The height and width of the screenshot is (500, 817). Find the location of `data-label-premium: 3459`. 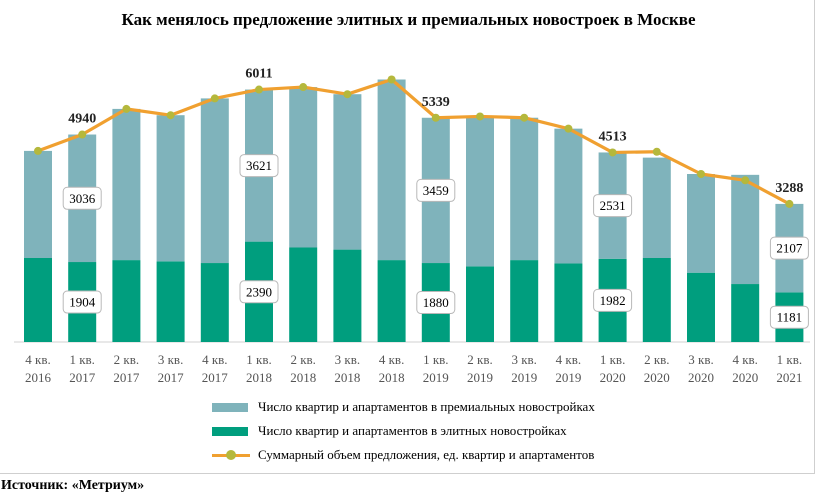

data-label-premium: 3459 is located at coordinates (436, 190).